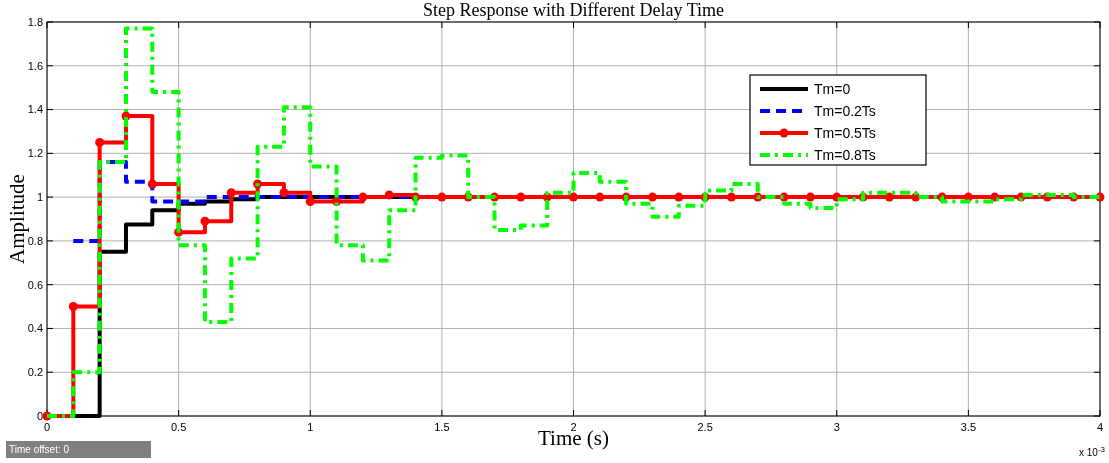 This screenshot has width=1109, height=463. What do you see at coordinates (35, 109) in the screenshot?
I see `y-tick-label: 1.4` at bounding box center [35, 109].